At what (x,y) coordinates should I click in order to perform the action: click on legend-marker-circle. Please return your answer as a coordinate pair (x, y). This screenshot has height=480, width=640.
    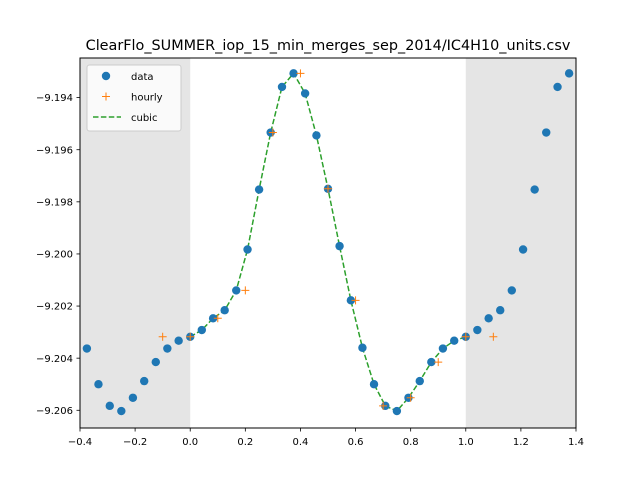
    Looking at the image, I should click on (106, 76).